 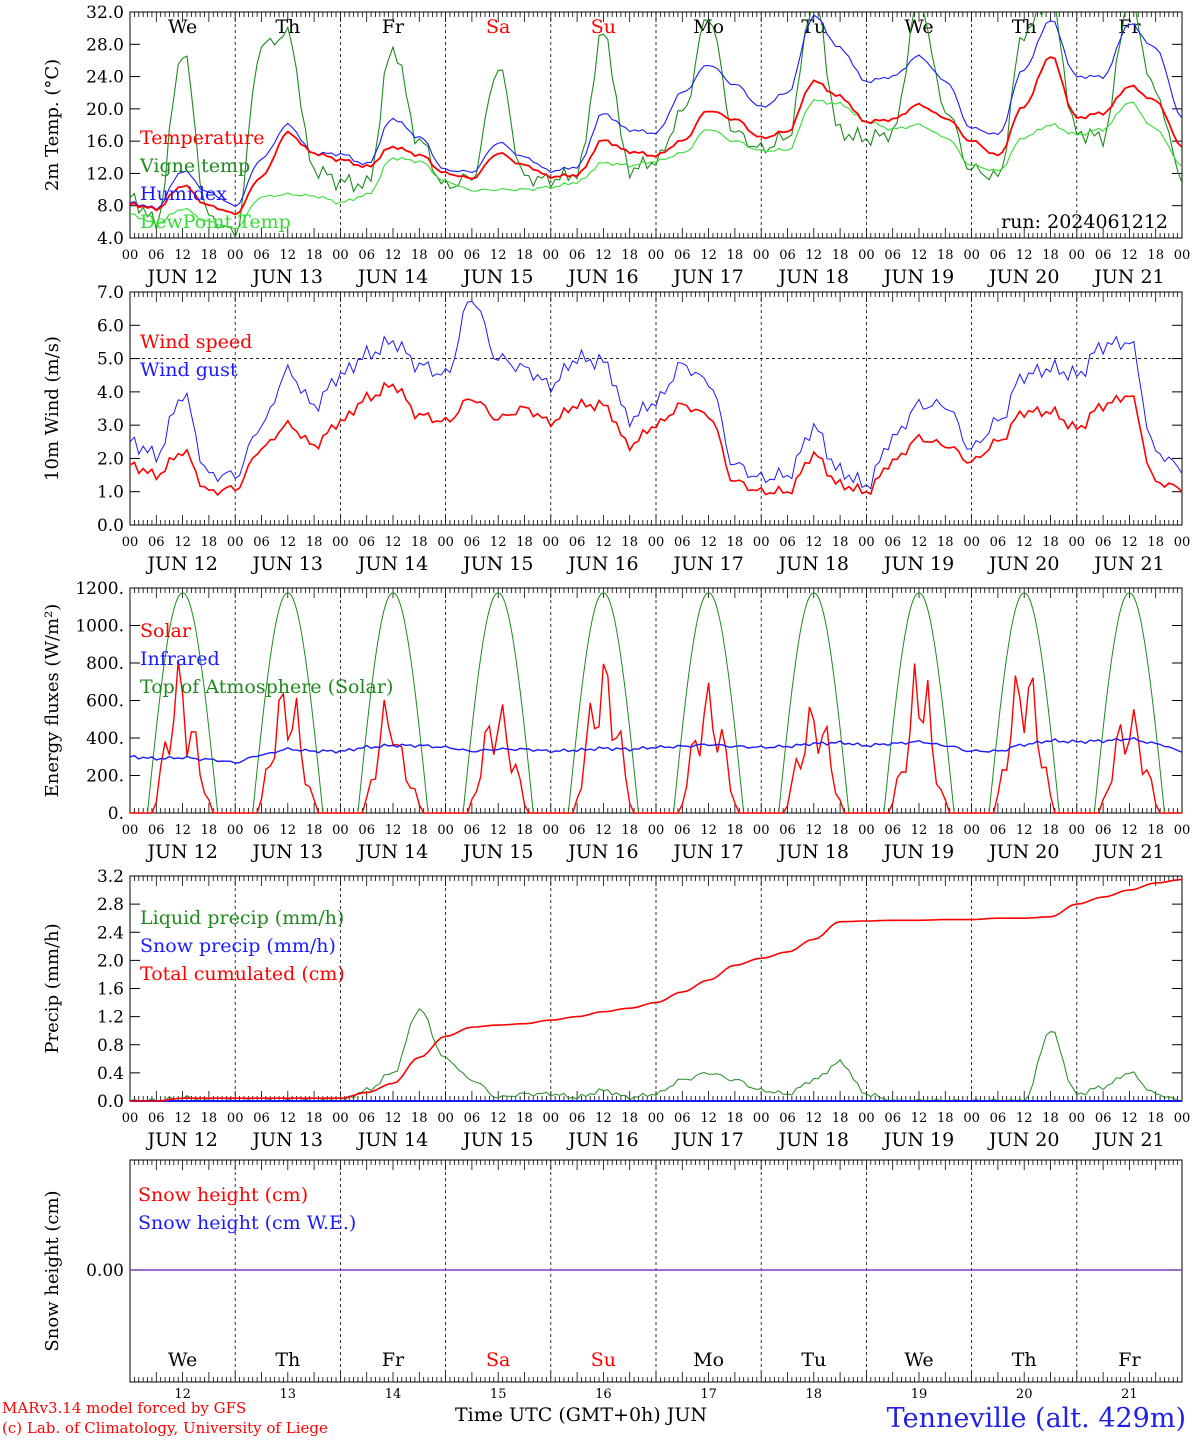 What do you see at coordinates (215, 222) in the screenshot?
I see `temp-legend-3: DewPoint Temp` at bounding box center [215, 222].